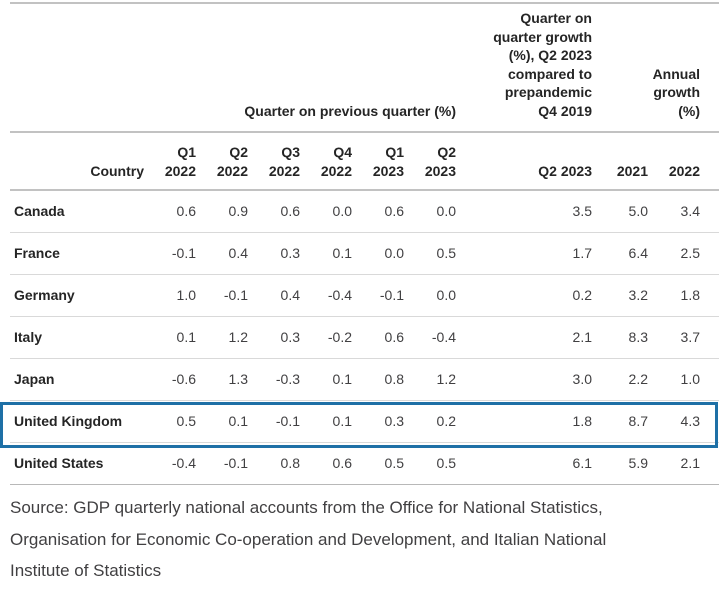 This screenshot has width=719, height=591. What do you see at coordinates (684, 171) in the screenshot?
I see `column-header-2022: 2022` at bounding box center [684, 171].